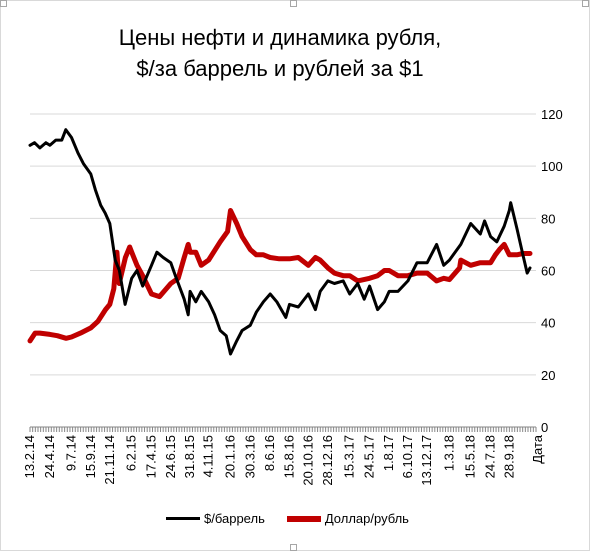 The image size is (590, 551). Describe the element at coordinates (548, 375) in the screenshot. I see `y-tick-label: 20` at that location.